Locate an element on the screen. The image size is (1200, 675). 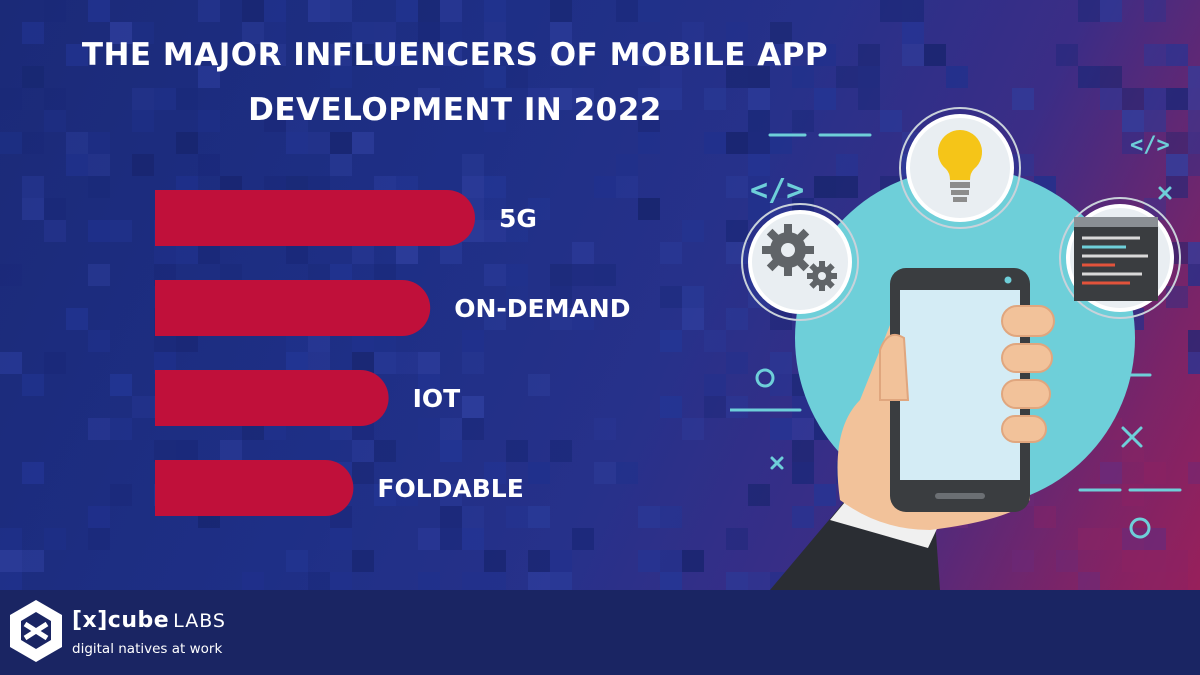
title-line-2: DEVELOPMENT IN 2022 is located at coordinates (455, 110).